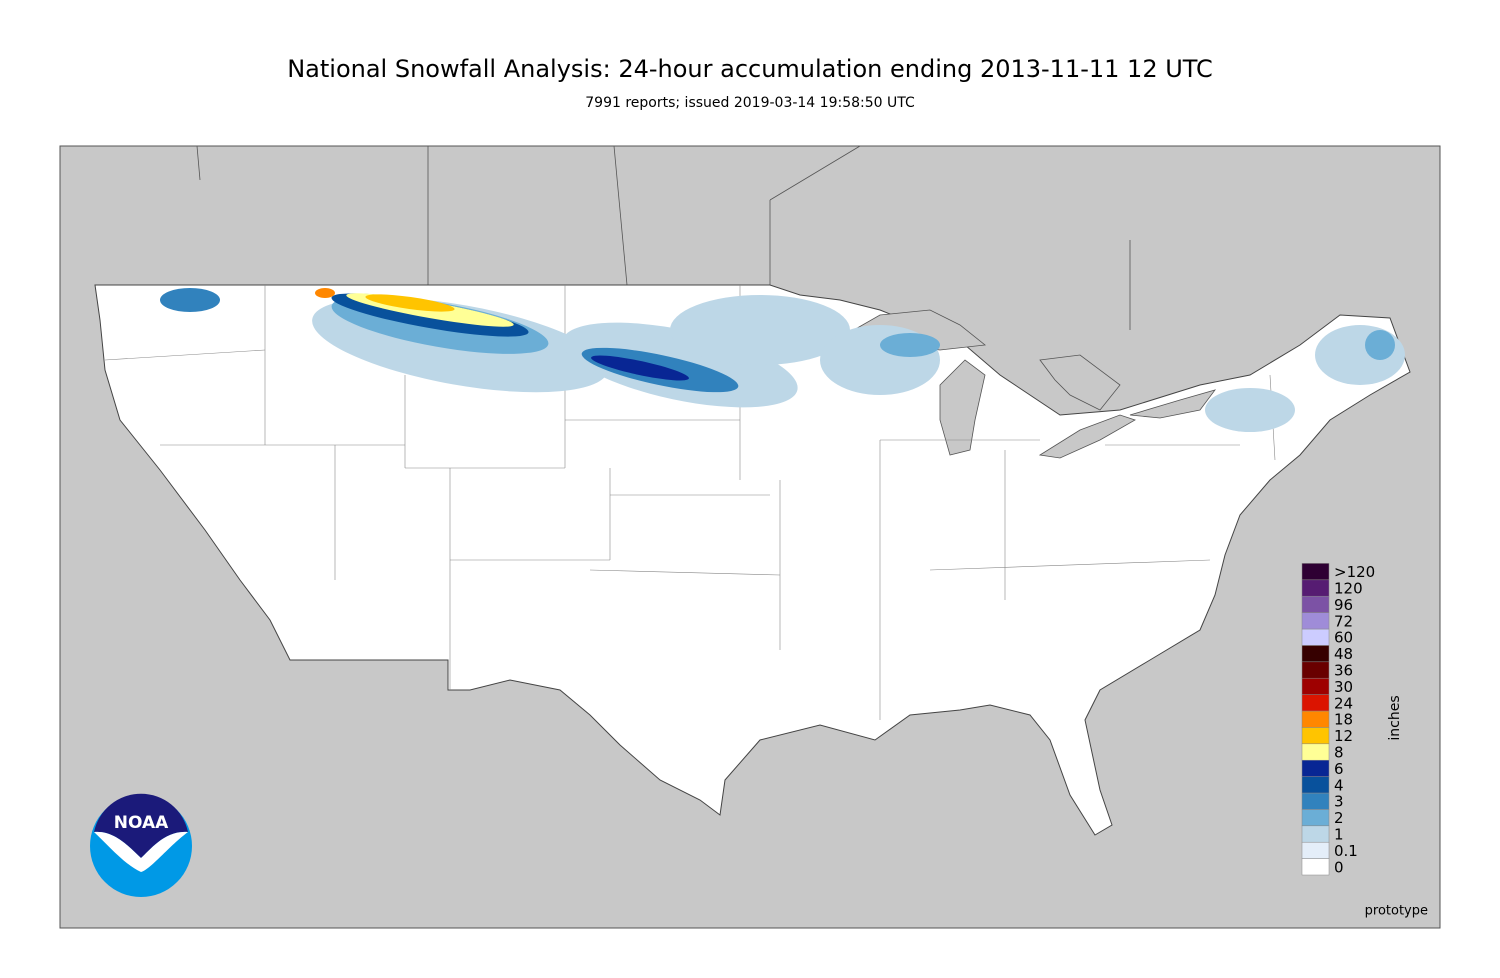 The image size is (1500, 978). Describe the element at coordinates (1339, 818) in the screenshot. I see `legend-label: 2` at that location.